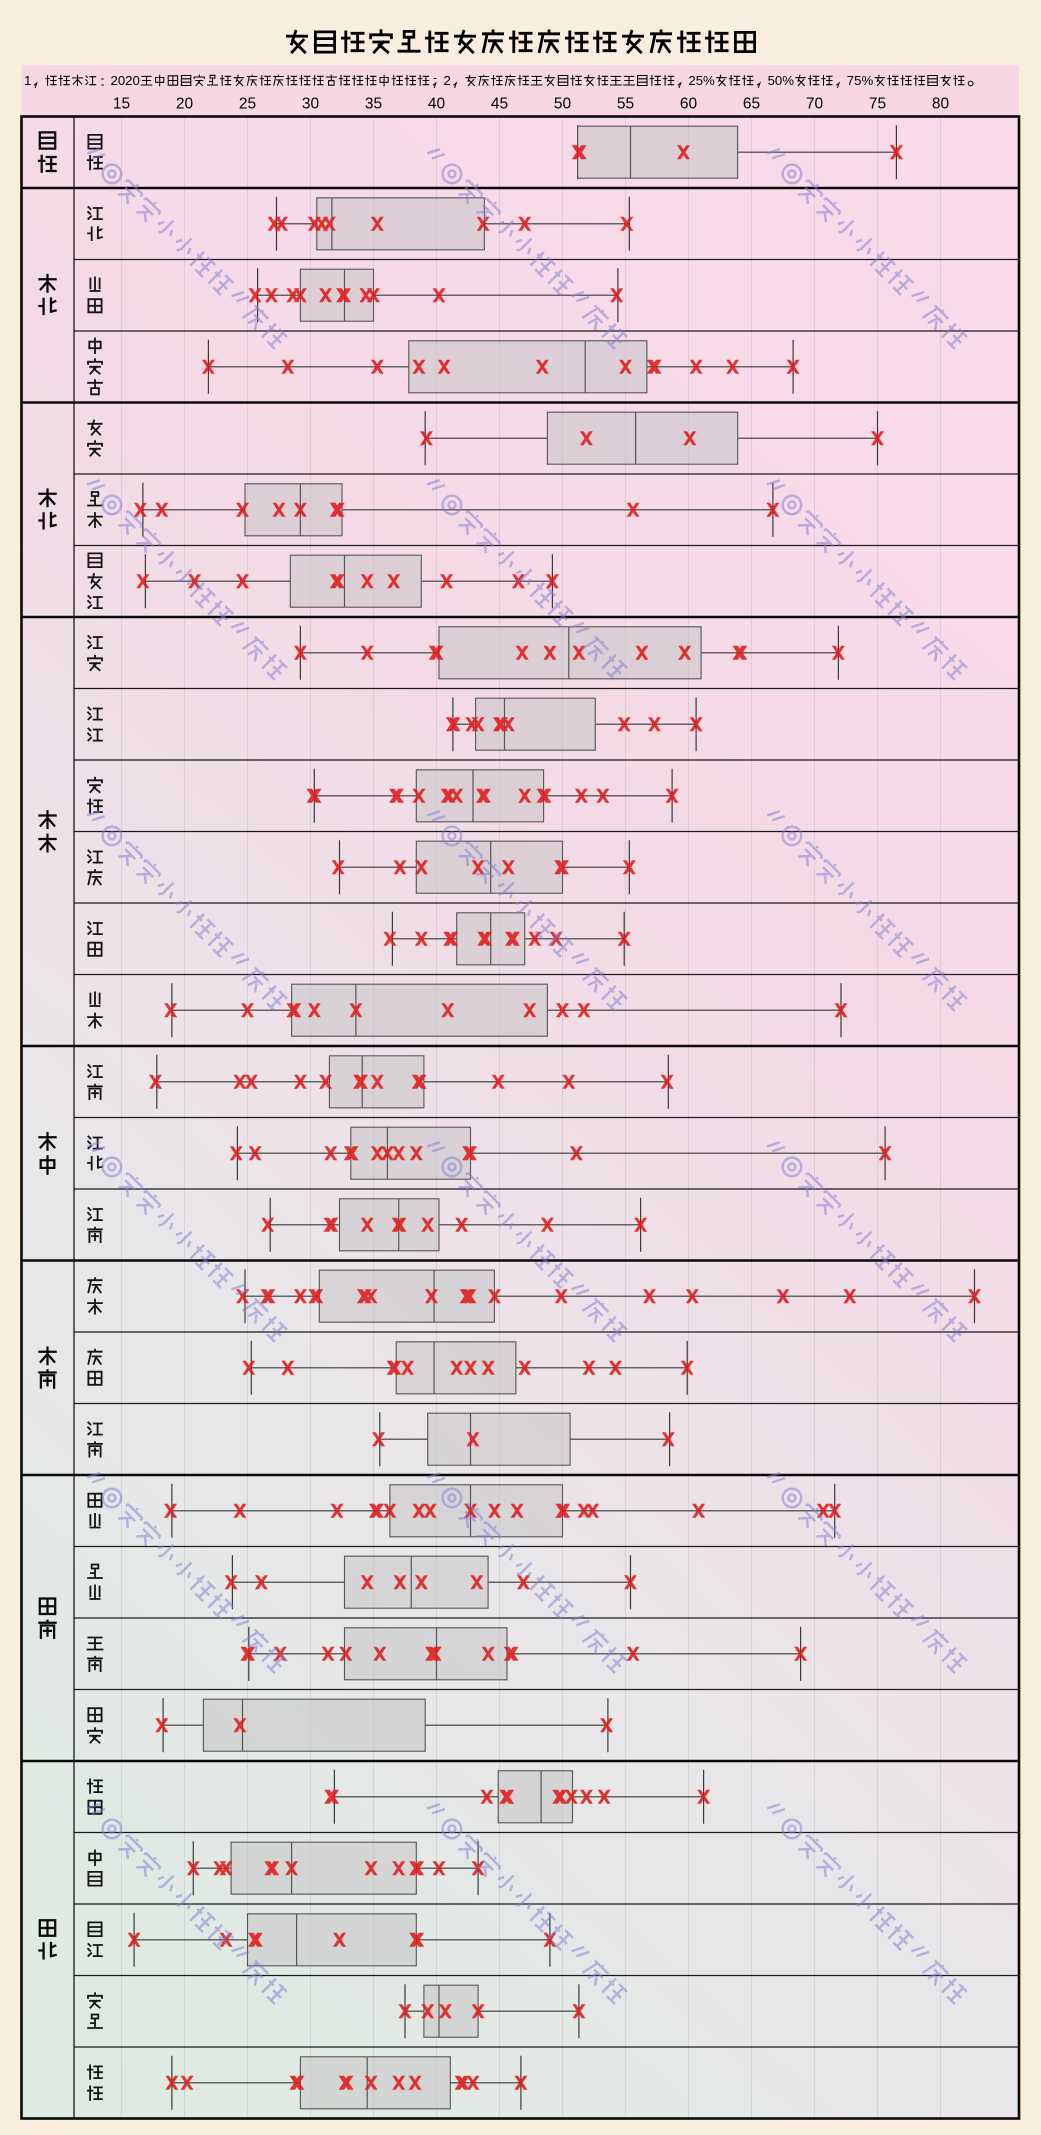  What do you see at coordinates (27, 80) in the screenshot?
I see `svg-text: 1` at bounding box center [27, 80].